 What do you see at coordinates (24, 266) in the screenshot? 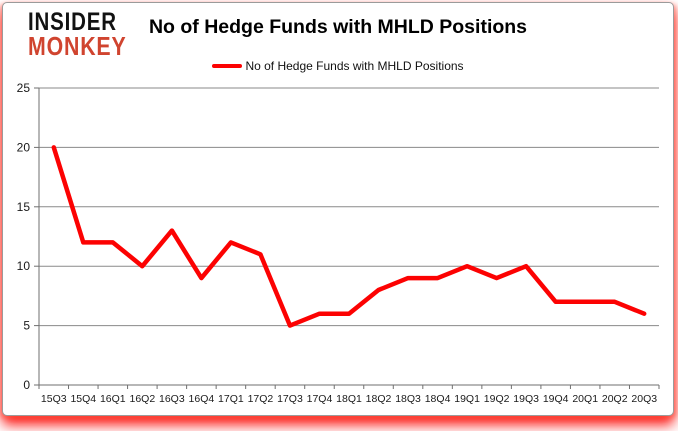
I see `y-axis-label: 10` at bounding box center [24, 266].